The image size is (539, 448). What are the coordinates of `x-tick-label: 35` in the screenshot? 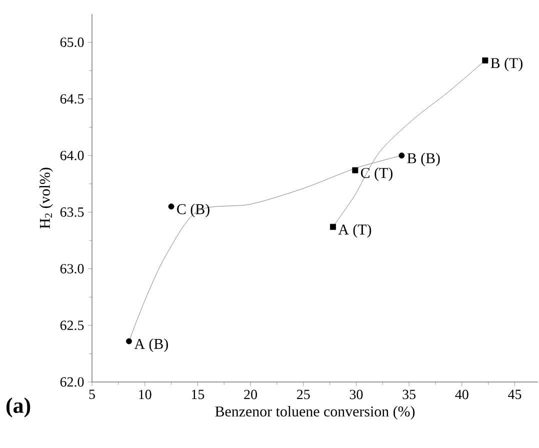 It's located at (409, 395).